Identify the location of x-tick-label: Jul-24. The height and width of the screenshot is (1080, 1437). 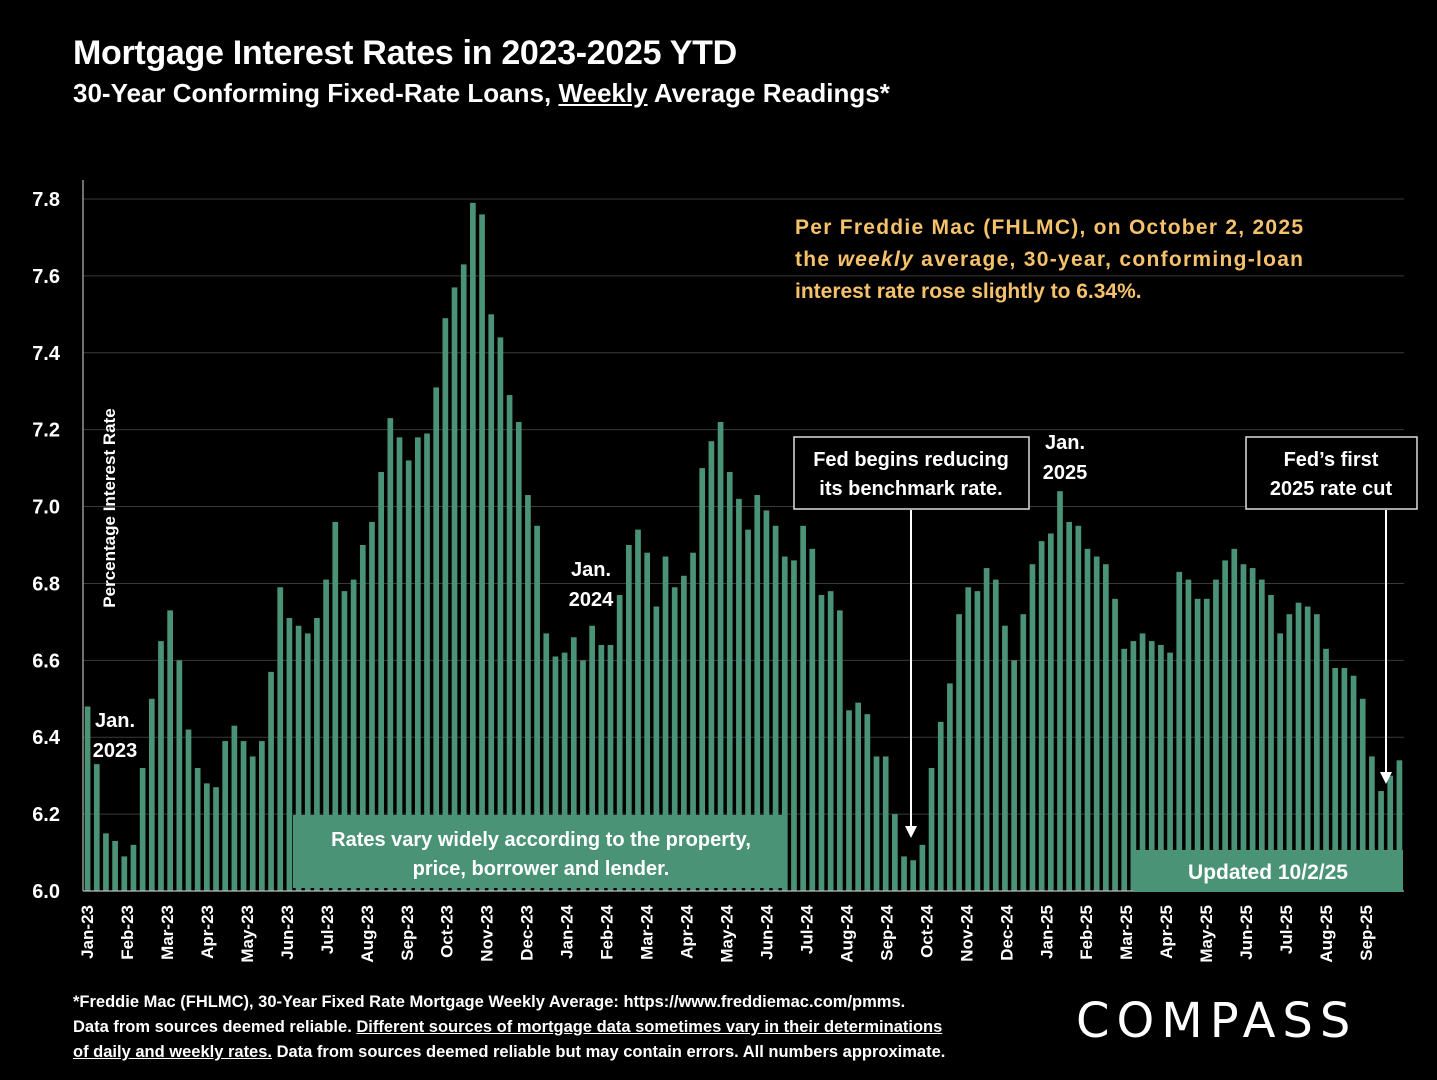
(806, 929).